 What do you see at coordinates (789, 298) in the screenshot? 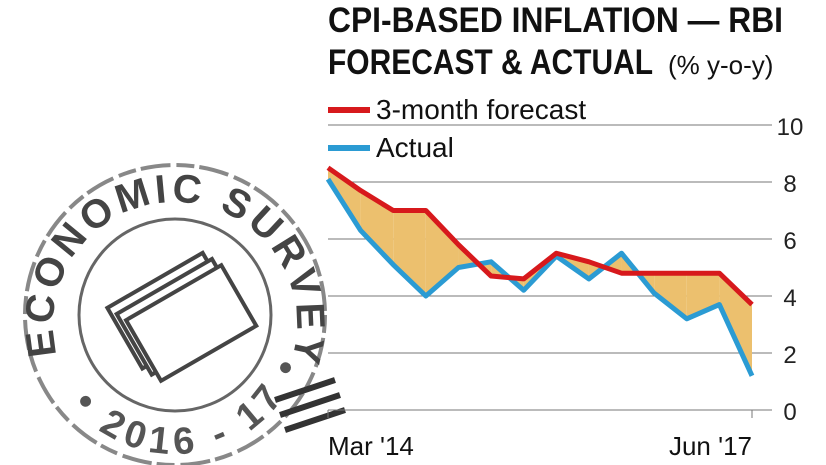
I see `y-tick-label: 4` at bounding box center [789, 298].